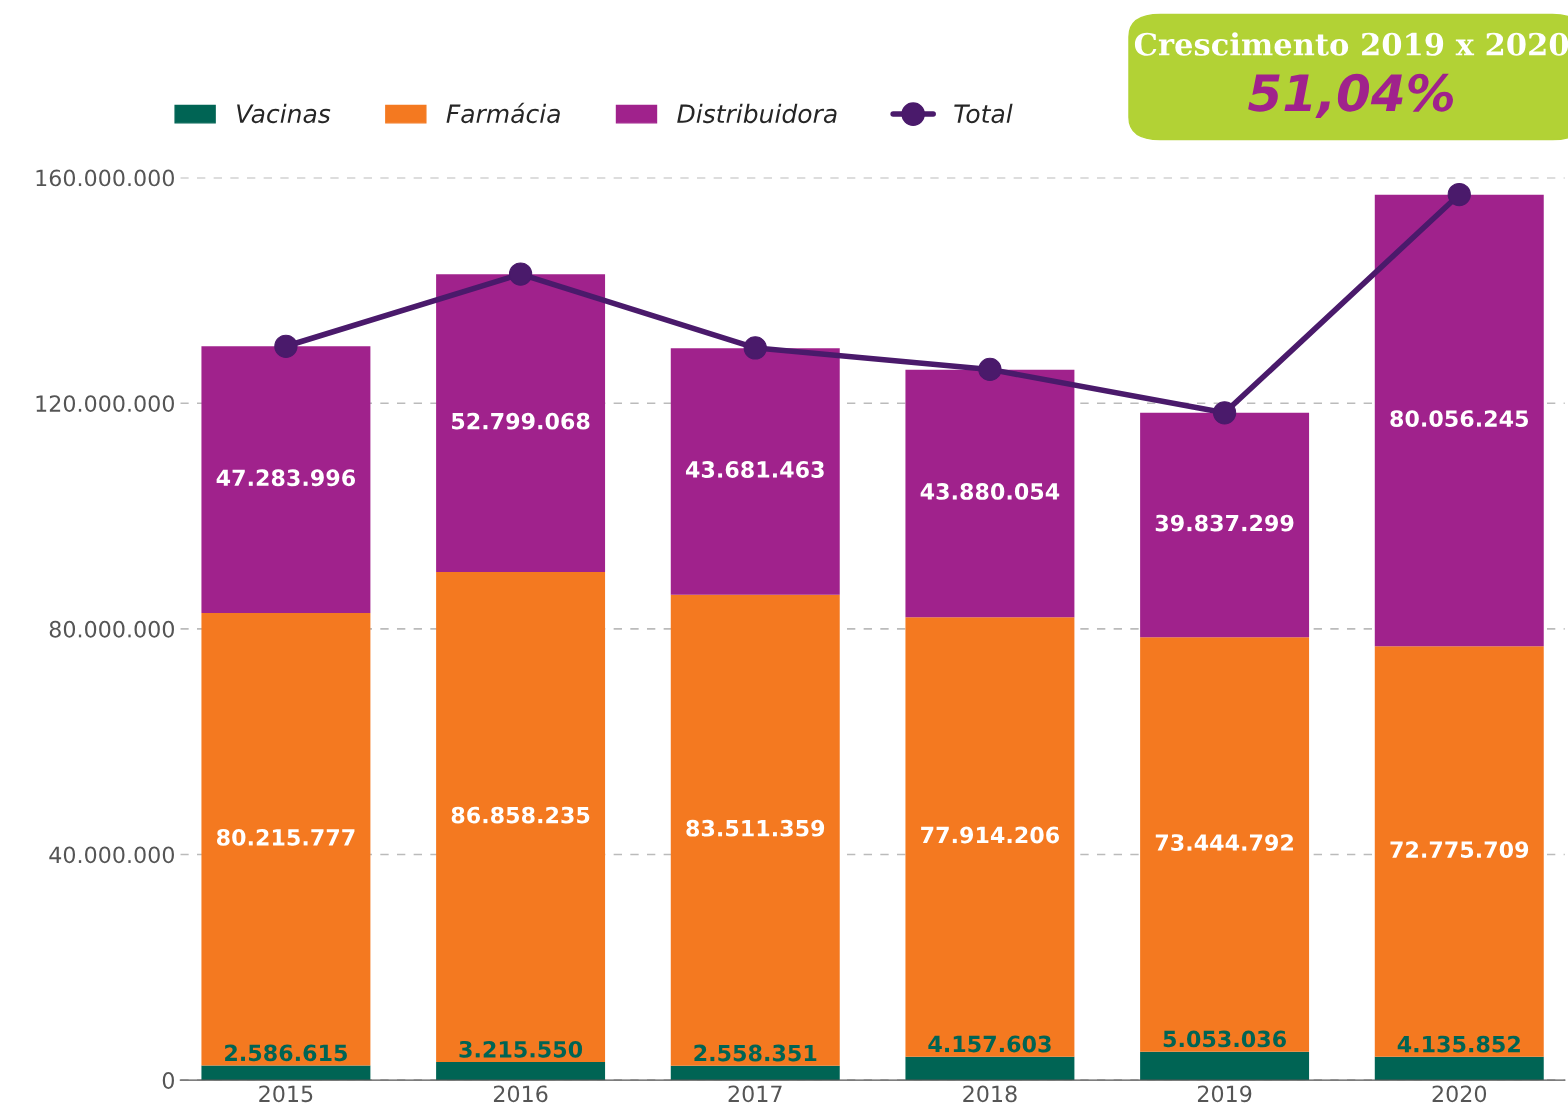  I want to click on data-label: 77.914.206, so click(990, 835).